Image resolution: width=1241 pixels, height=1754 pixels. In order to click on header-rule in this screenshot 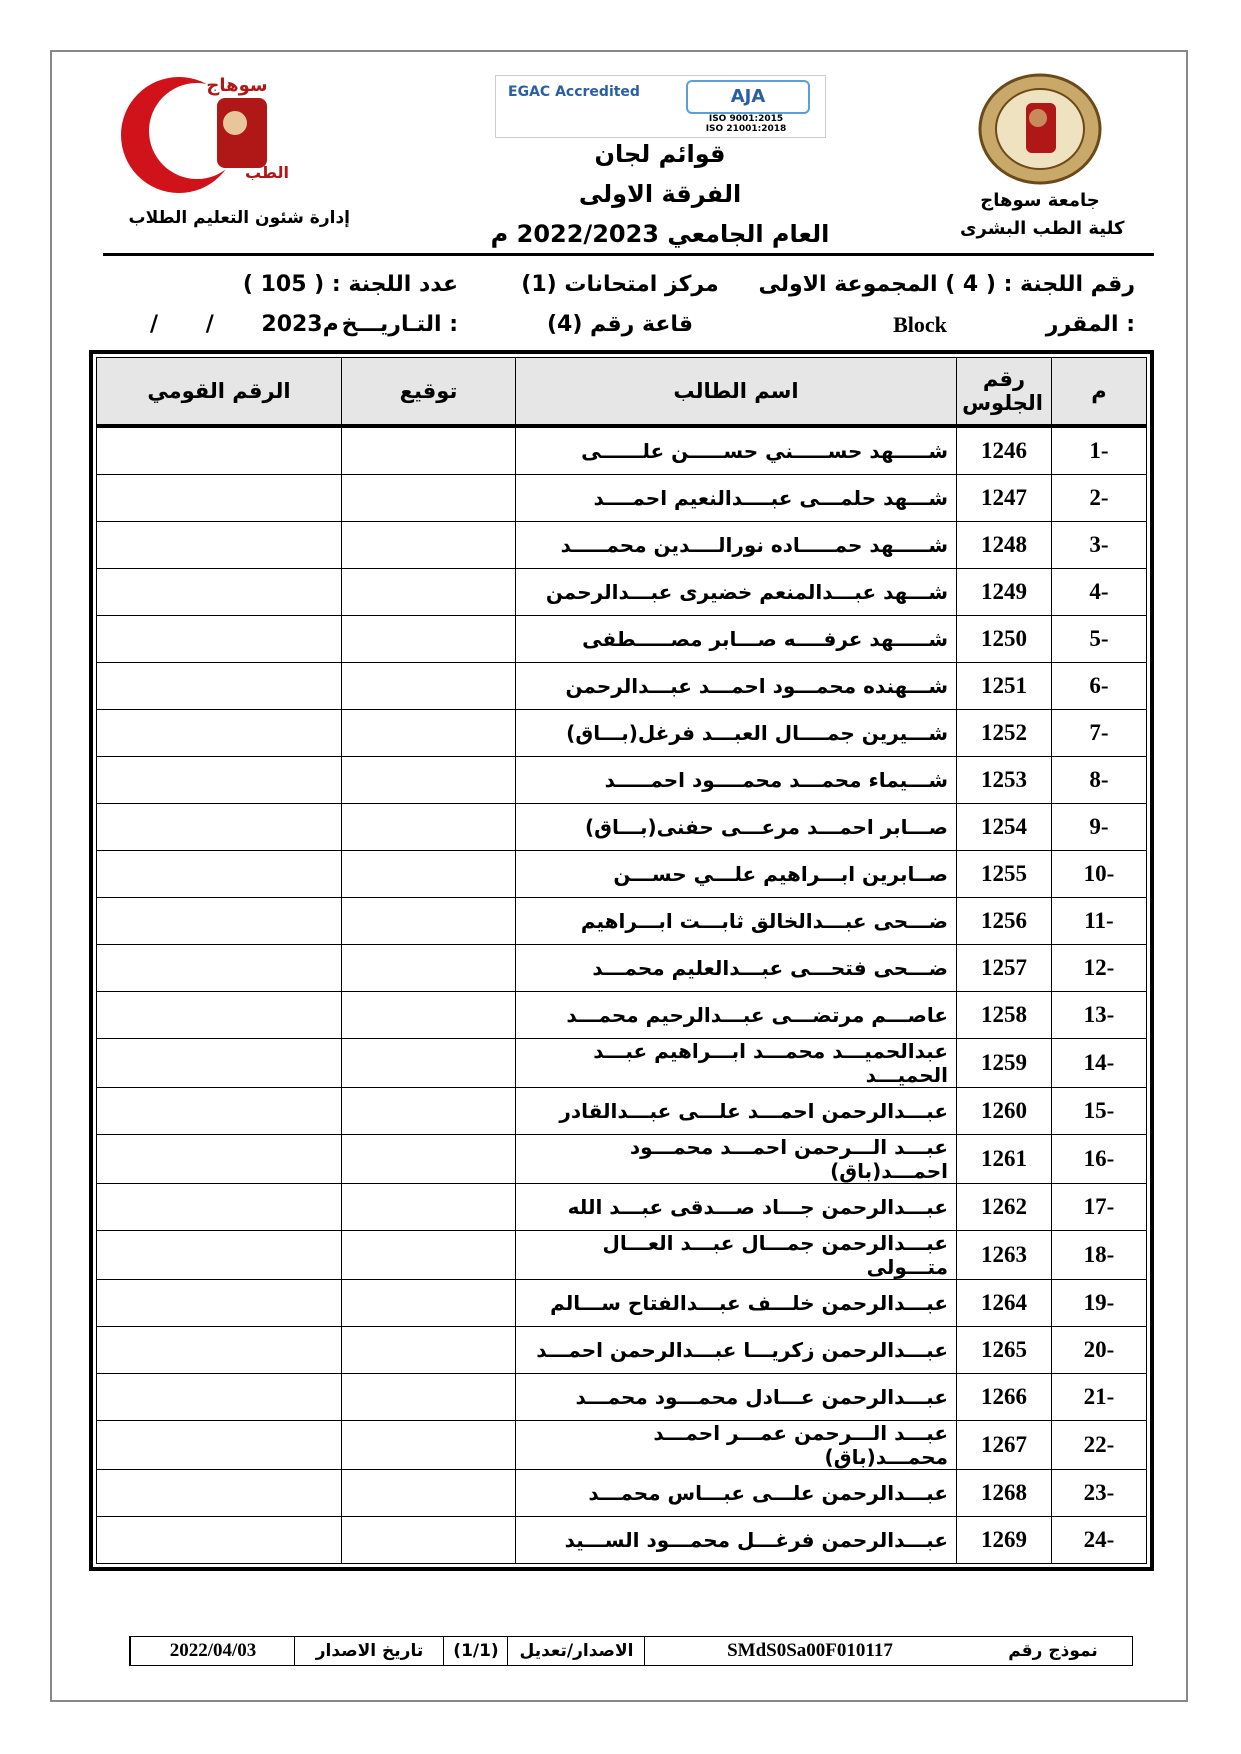, I will do `click(628, 254)`.